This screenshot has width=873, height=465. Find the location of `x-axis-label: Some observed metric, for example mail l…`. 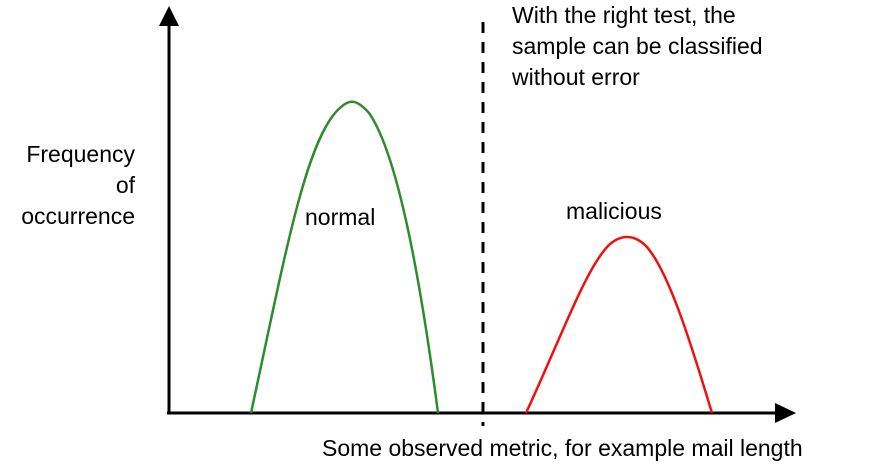

x-axis-label: Some observed metric, for example mail l… is located at coordinates (562, 448).